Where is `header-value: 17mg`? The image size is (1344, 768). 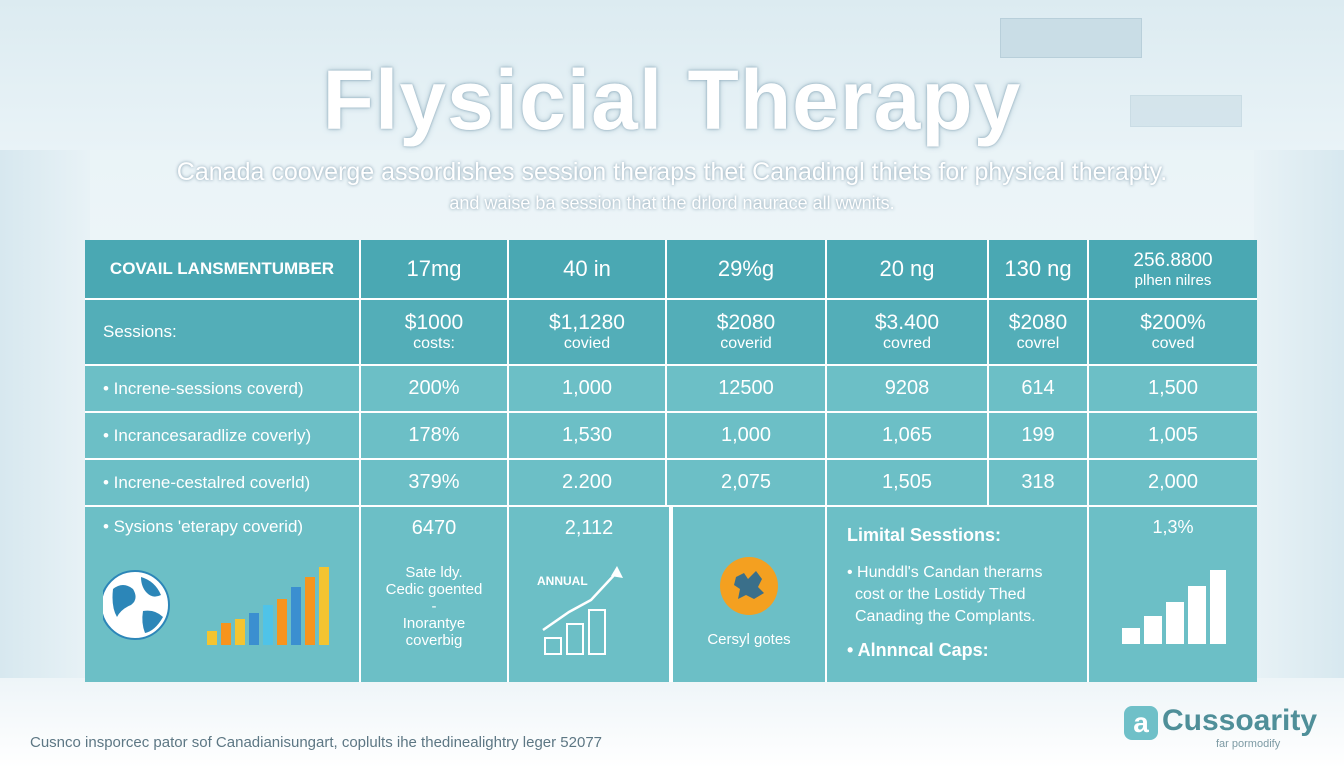
header-value: 17mg is located at coordinates (434, 268).